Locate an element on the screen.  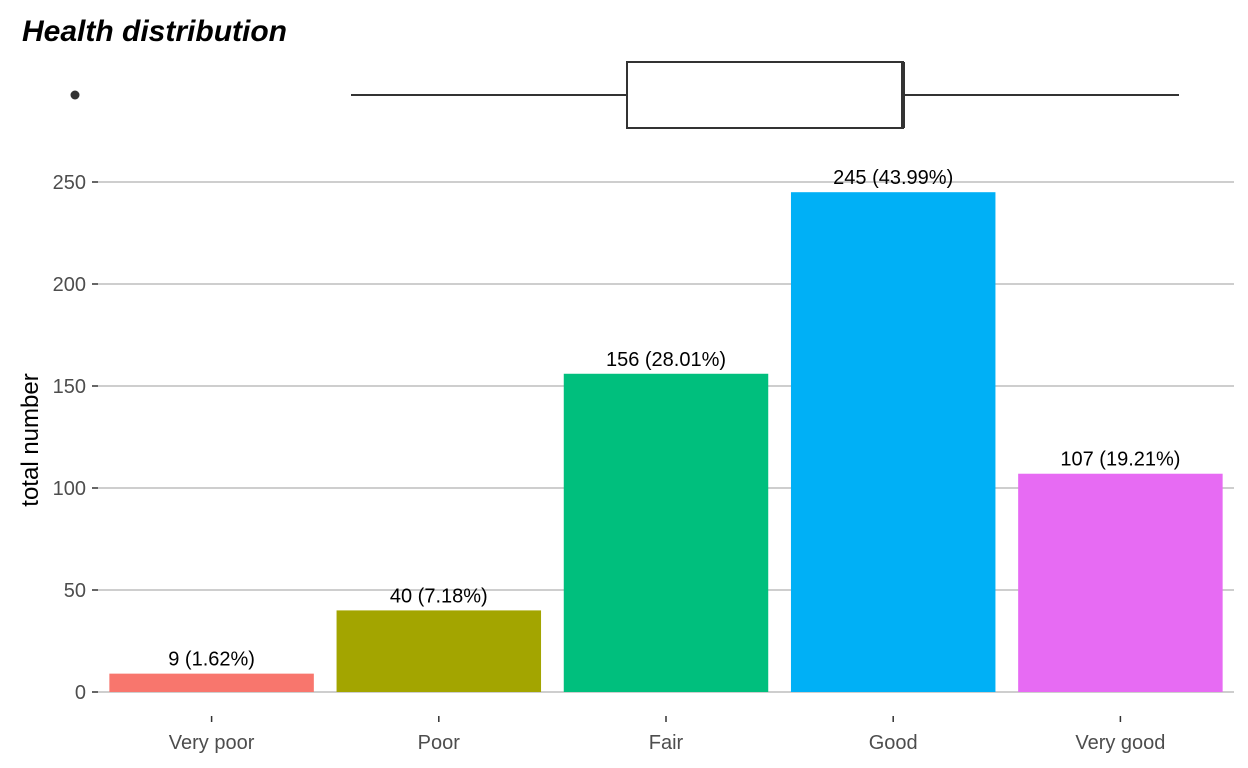
y-tick-label: 0 is located at coordinates (80, 693).